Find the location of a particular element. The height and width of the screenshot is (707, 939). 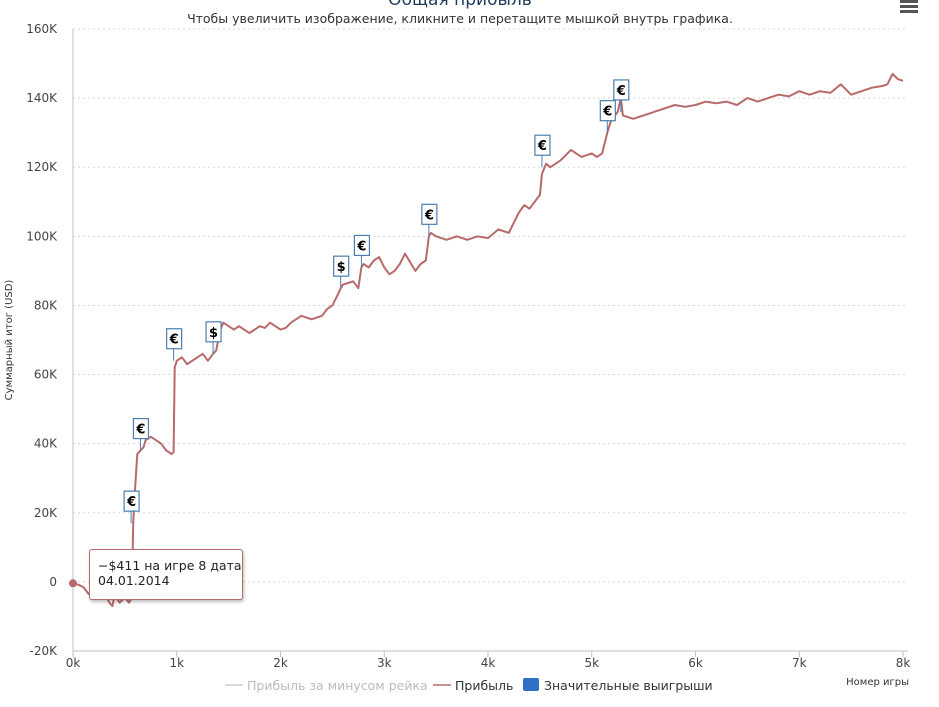

x-tick-label: 1k is located at coordinates (176, 663).